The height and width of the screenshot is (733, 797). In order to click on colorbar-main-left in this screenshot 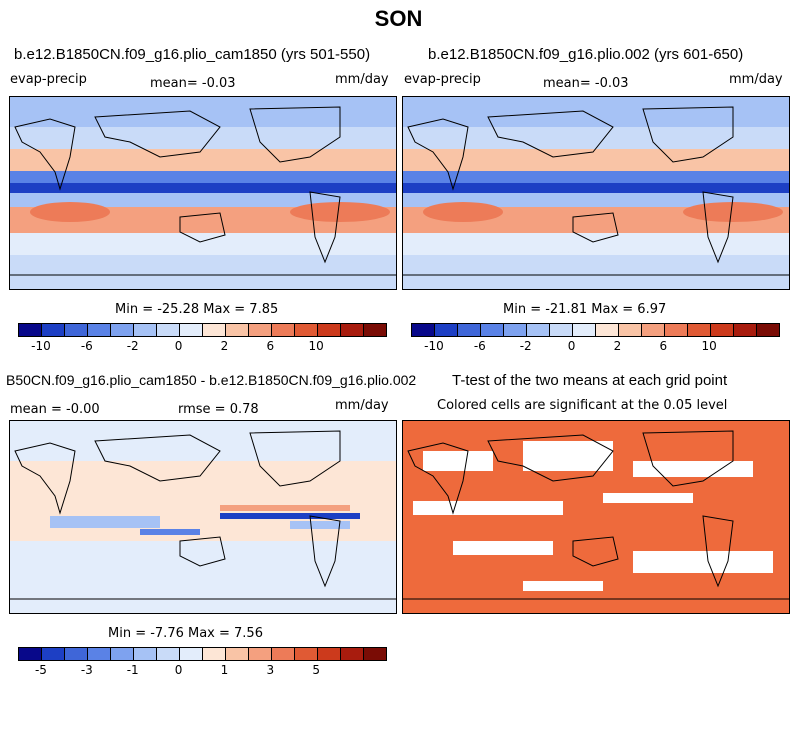, I will do `click(202, 330)`.